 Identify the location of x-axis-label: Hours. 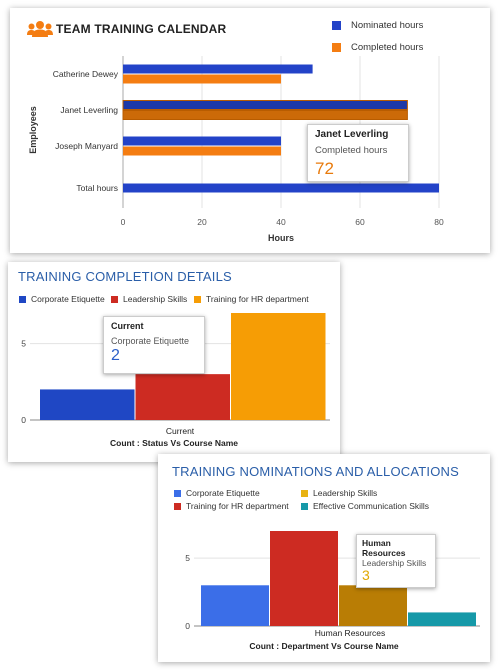
(281, 238).